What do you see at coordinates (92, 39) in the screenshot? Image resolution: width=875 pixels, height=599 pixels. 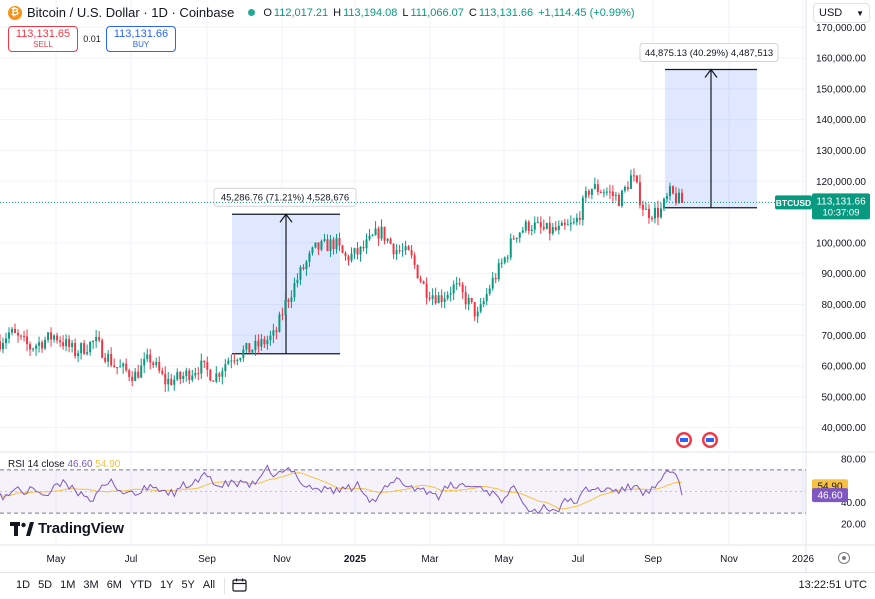 I see `spread-value: 0.01` at bounding box center [92, 39].